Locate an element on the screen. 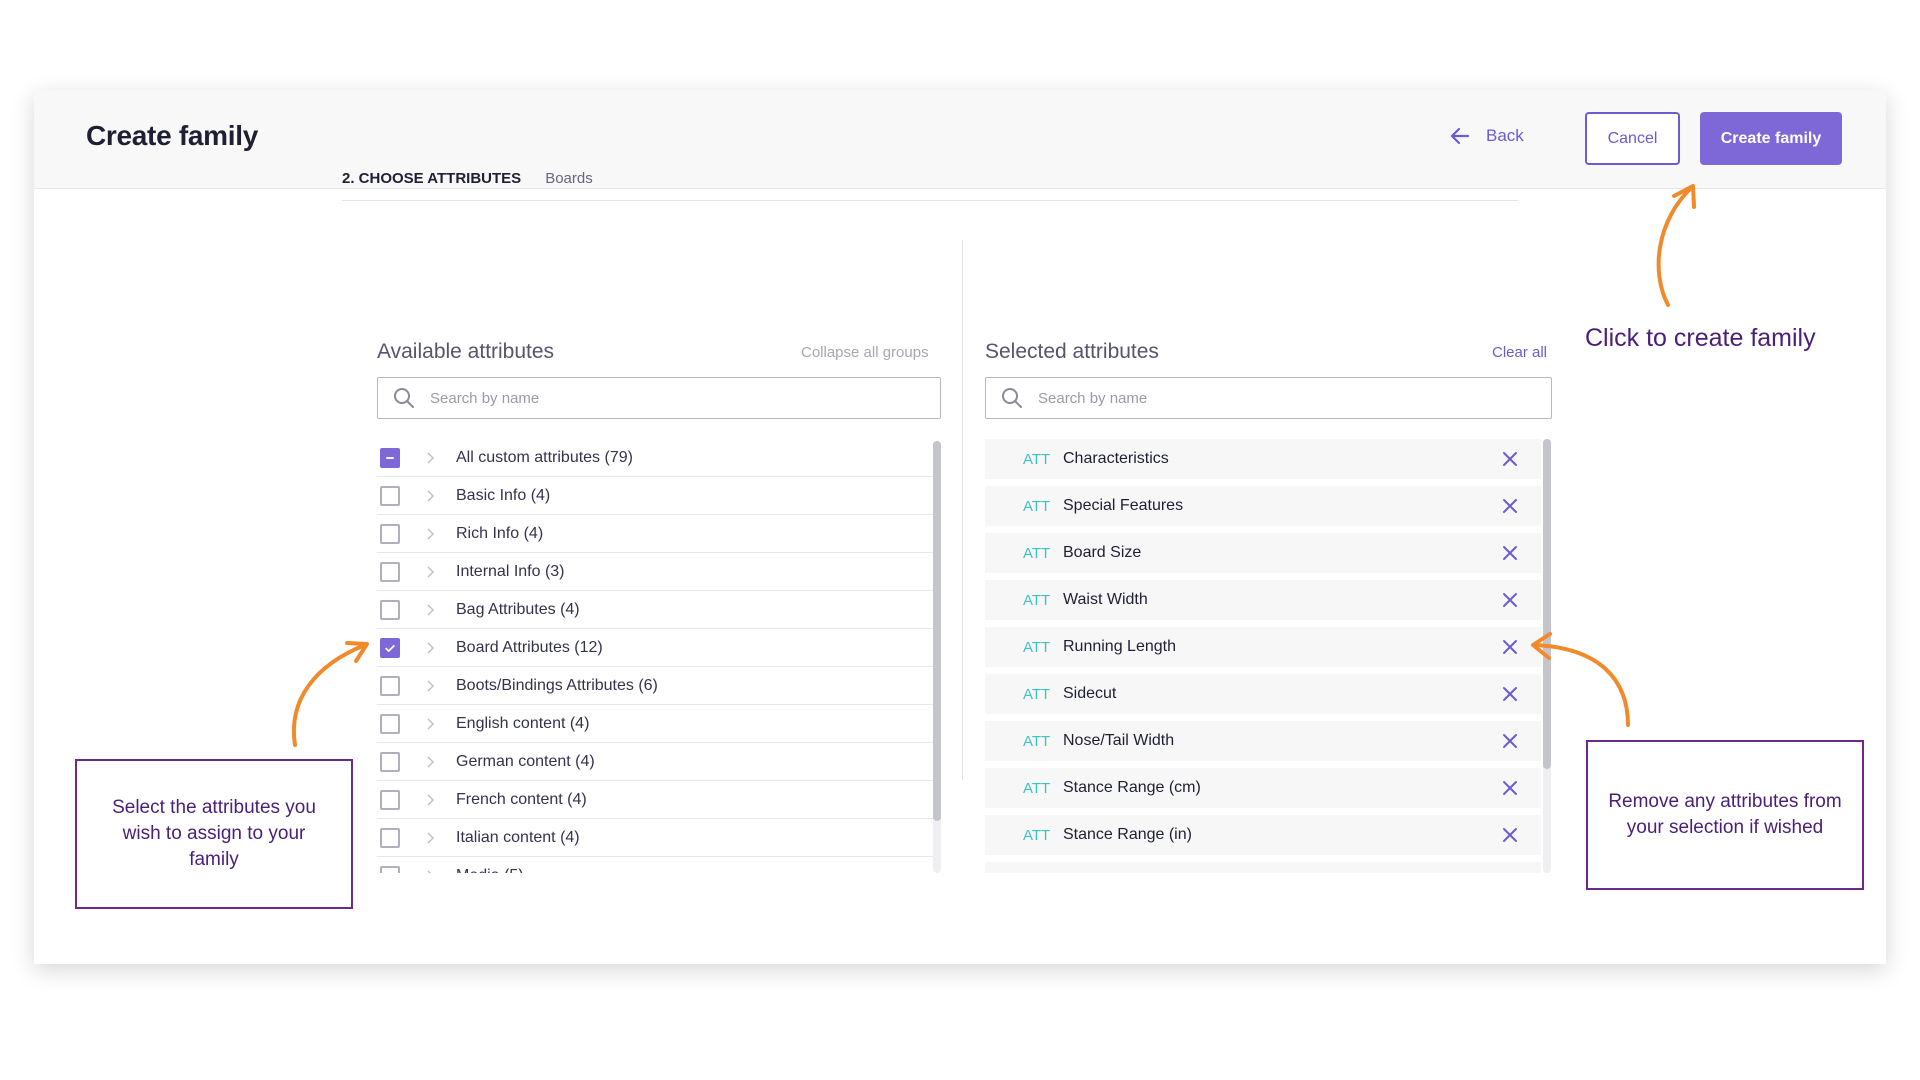 This screenshot has height=1080, width=1920. selected-search is located at coordinates (1268, 398).